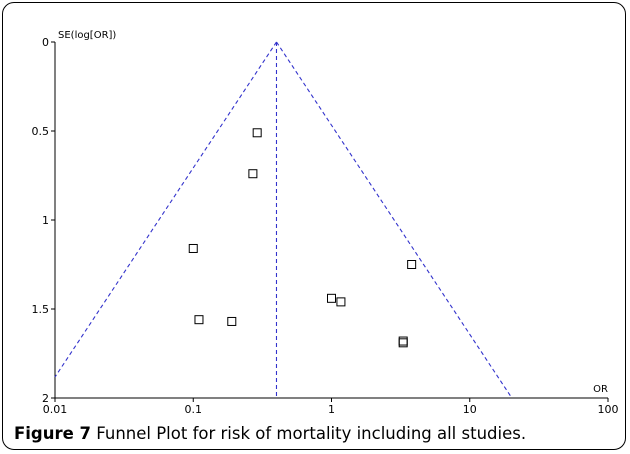  Describe the element at coordinates (41, 131) in the screenshot. I see `y-tick-label: 0.5` at that location.